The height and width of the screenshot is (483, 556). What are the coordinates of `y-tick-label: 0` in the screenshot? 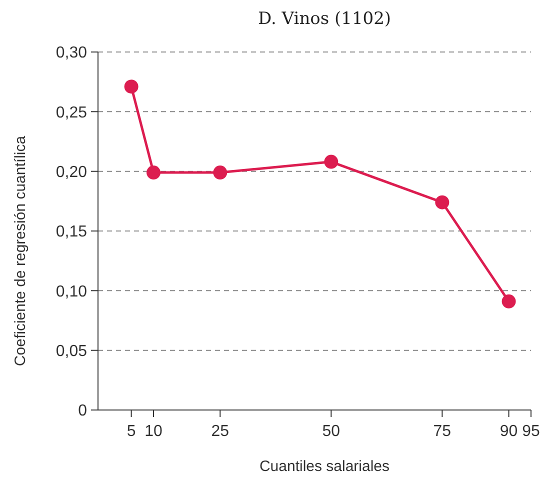 It's located at (83, 411).